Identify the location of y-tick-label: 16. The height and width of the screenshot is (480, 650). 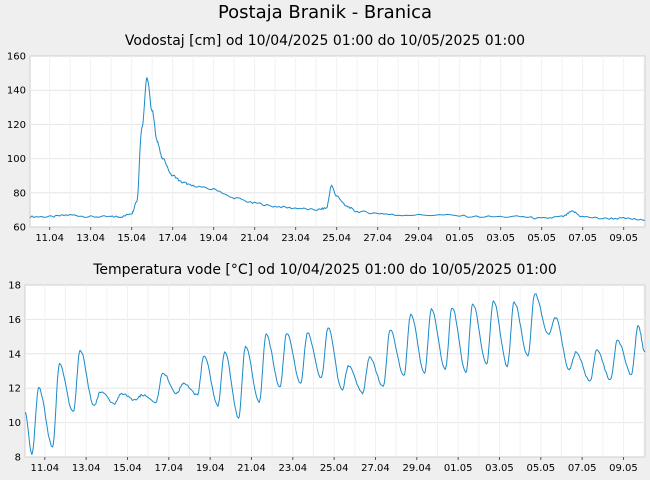
(14, 320).